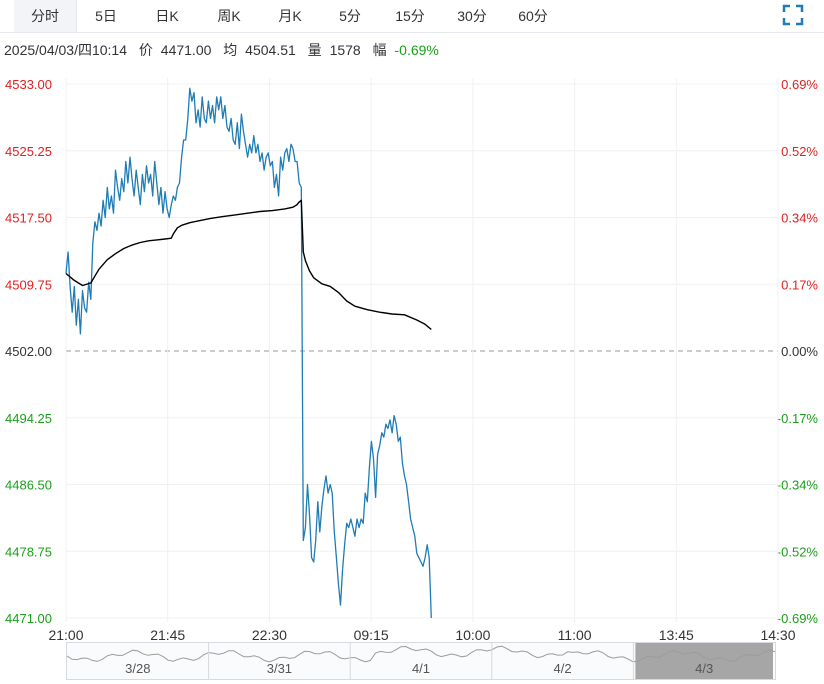 Image resolution: width=824 pixels, height=684 pixels. Describe the element at coordinates (145, 50) in the screenshot. I see `price-label: 价` at that location.